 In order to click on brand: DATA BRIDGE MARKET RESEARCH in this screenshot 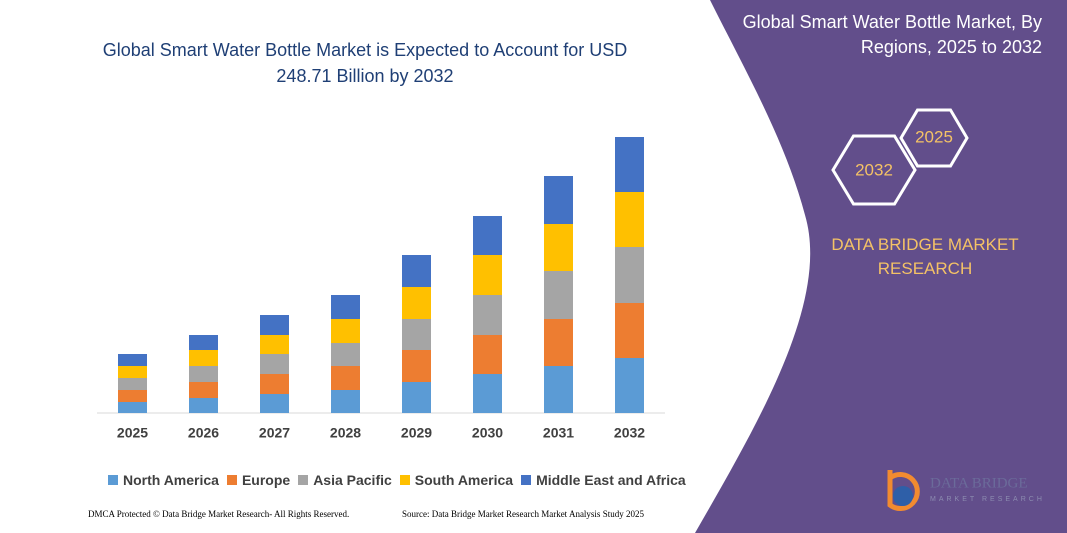, I will do `click(925, 256)`.